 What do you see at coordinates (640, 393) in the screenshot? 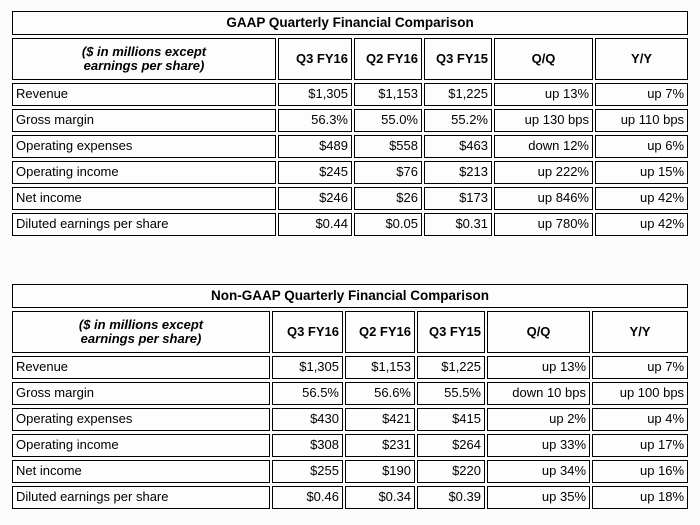
I see `cell-value: up 100 bps` at bounding box center [640, 393].